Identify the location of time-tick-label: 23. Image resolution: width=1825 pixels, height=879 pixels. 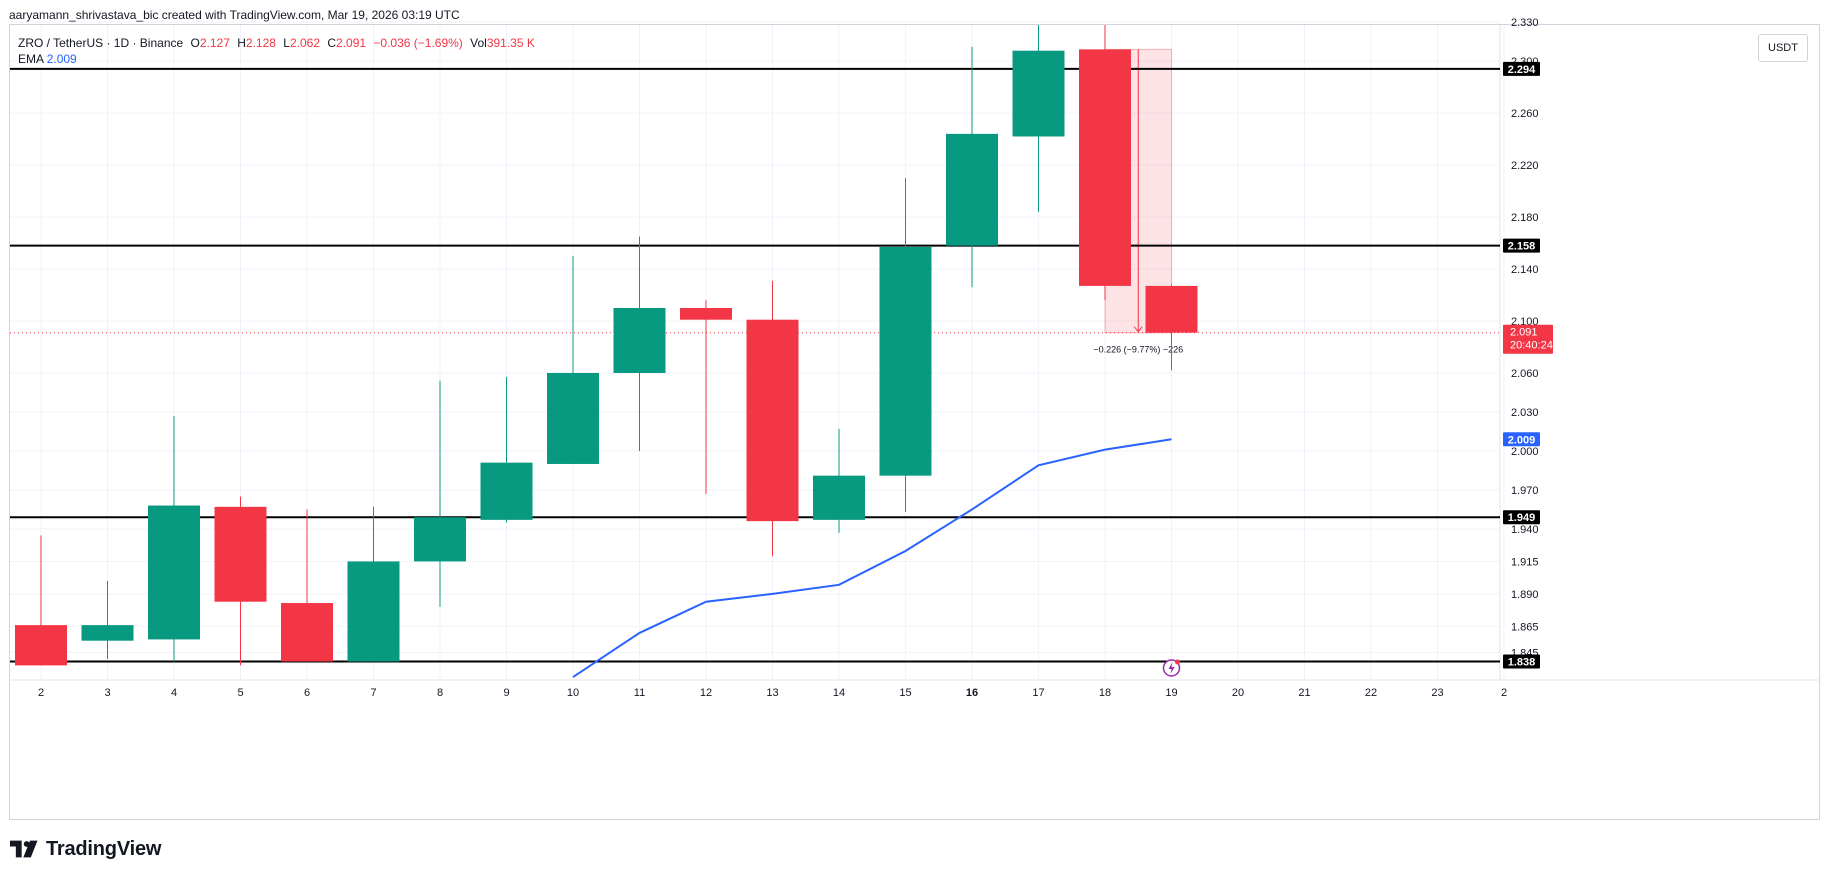
(1437, 693).